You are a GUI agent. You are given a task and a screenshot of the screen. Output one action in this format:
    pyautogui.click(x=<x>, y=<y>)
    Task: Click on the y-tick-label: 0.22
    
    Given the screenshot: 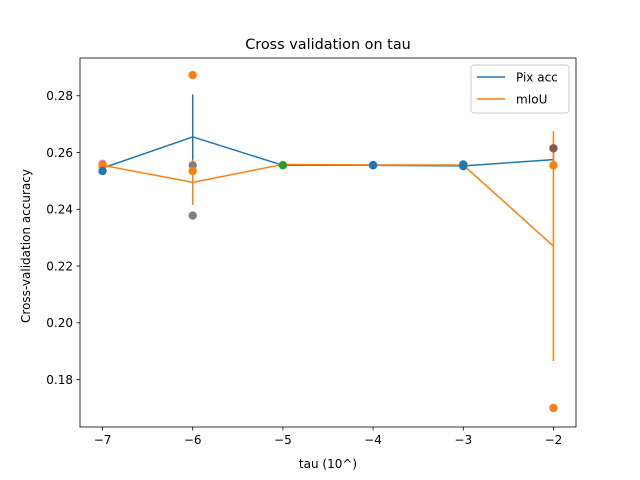 What is the action you would take?
    pyautogui.click(x=59, y=266)
    